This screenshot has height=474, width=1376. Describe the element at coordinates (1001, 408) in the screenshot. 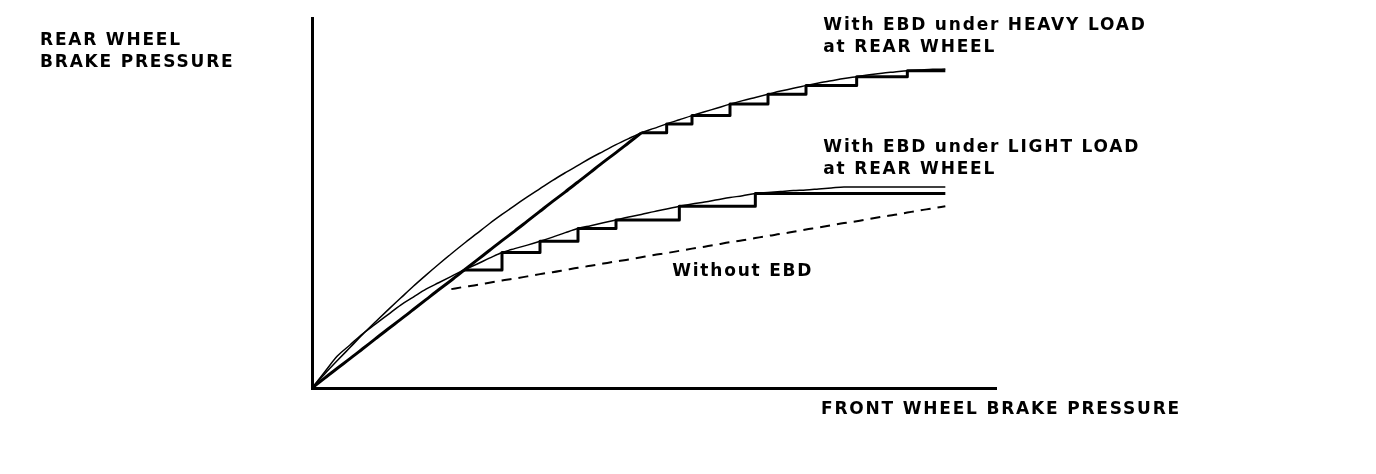

I see `x-axis-title: FRONT WHEEL BRAKE PRESSURE` at that location.